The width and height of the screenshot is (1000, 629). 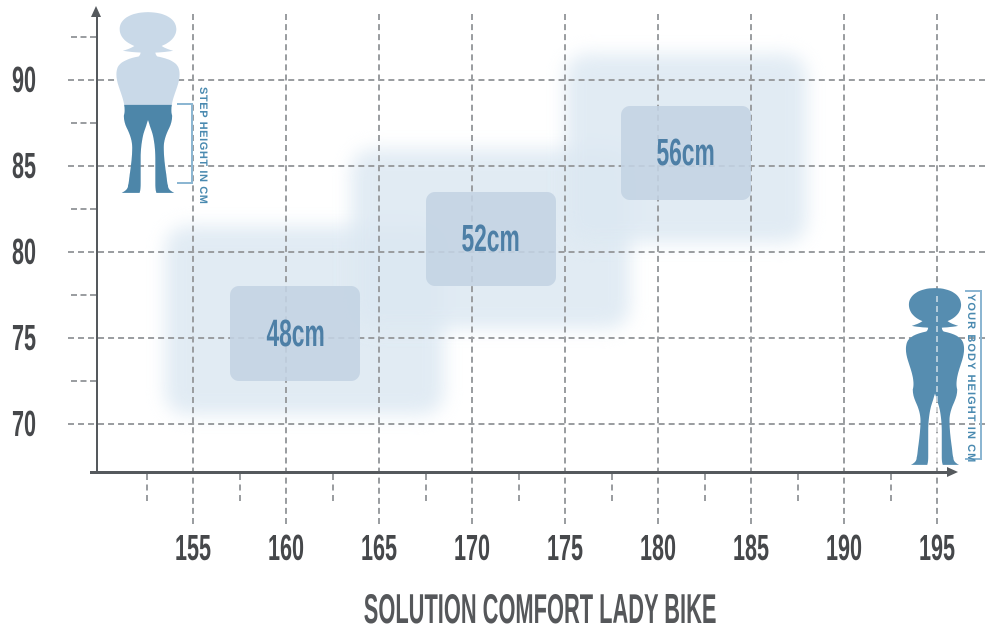 I want to click on minor-tick-x-157.5, so click(x=239, y=487).